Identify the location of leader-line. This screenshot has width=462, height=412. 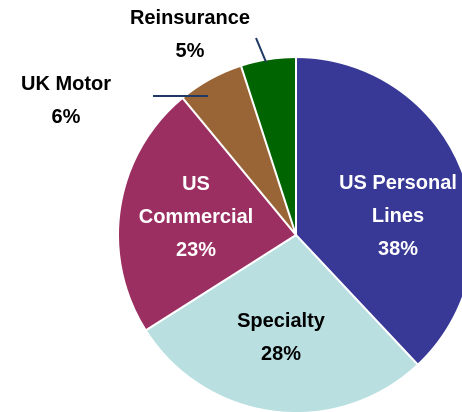
(261, 50).